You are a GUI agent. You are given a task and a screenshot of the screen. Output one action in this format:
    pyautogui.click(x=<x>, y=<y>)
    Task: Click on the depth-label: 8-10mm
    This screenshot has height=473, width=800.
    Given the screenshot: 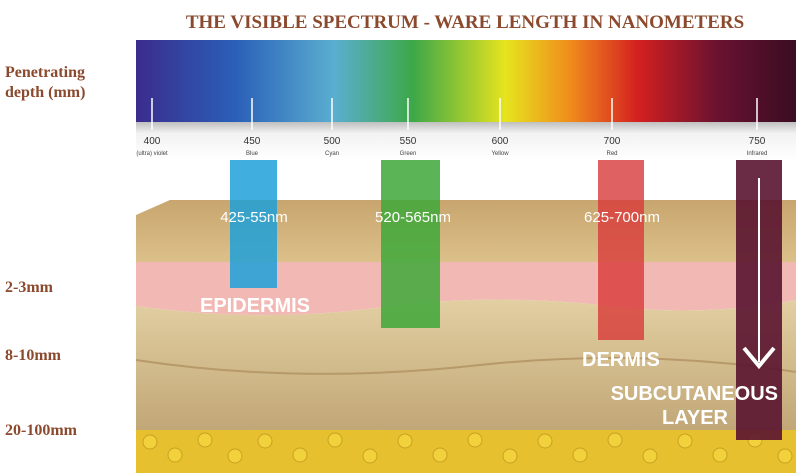 What is the action you would take?
    pyautogui.click(x=33, y=355)
    